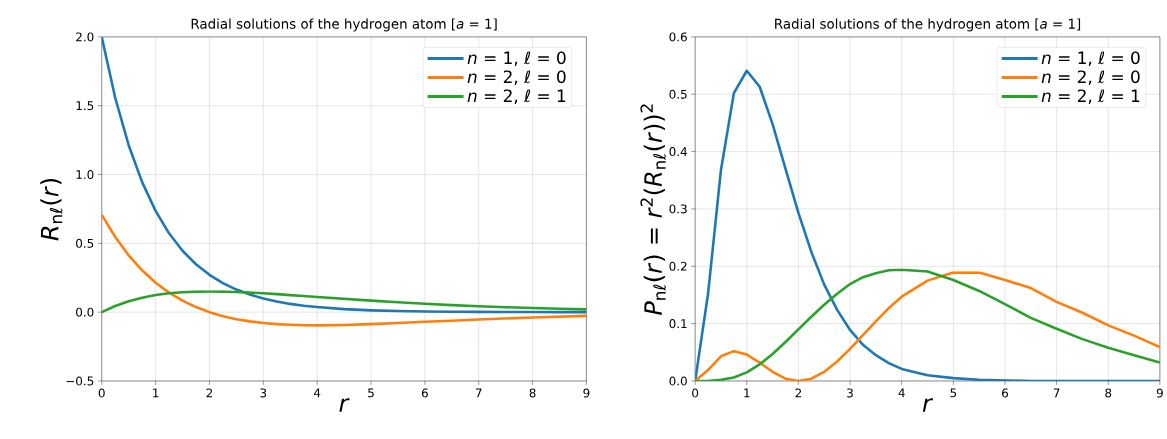 The width and height of the screenshot is (1167, 439). Describe the element at coordinates (653, 209) in the screenshot. I see `text: P$_{nℓ}$(r) = r$^{2}$(R$_{nℓ}$(r))$^{2}$` at that location.